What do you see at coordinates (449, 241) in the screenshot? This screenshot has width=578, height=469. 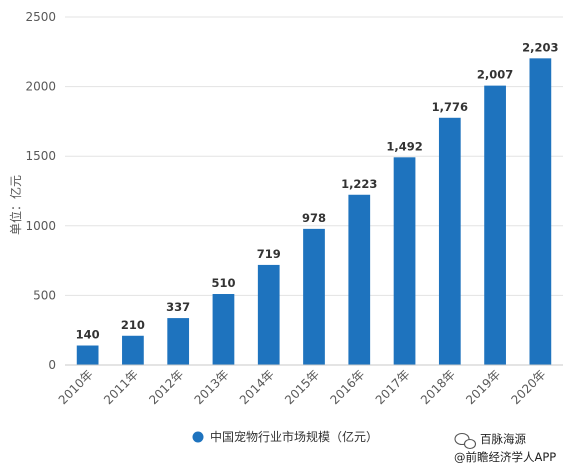 I see `bar-2018年` at bounding box center [449, 241].